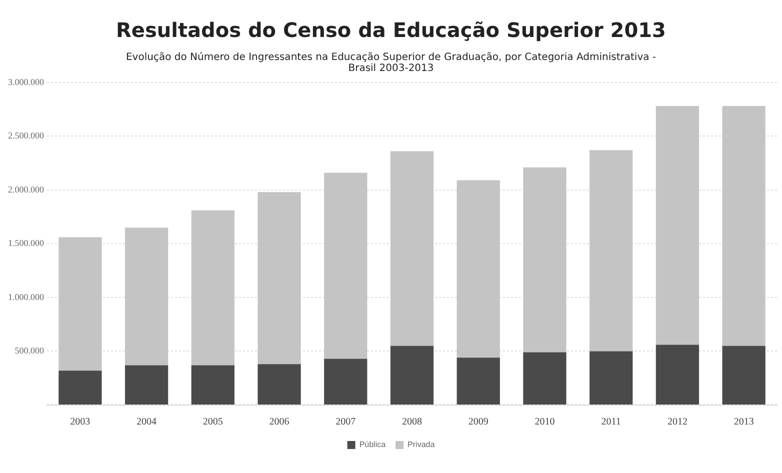 The width and height of the screenshot is (782, 473). I want to click on x-tick-label: 2007, so click(346, 422).